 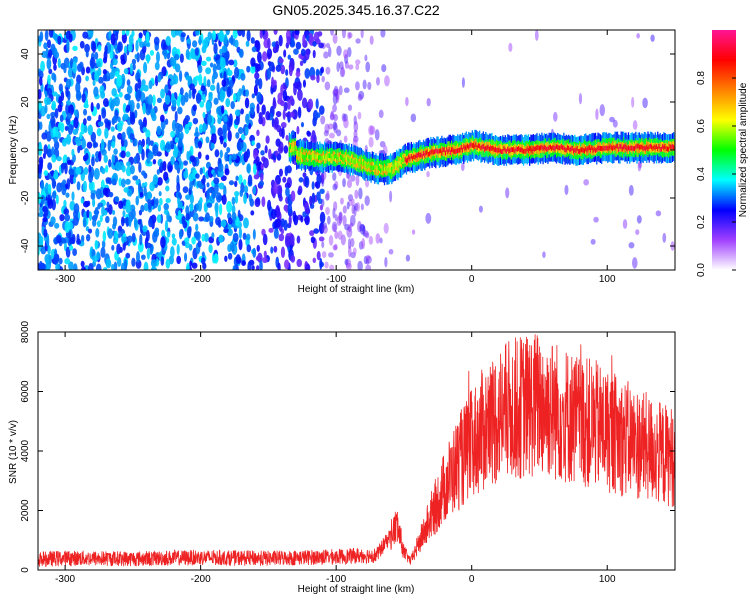 What do you see at coordinates (336, 279) in the screenshot?
I see `x-tick-label: -100` at bounding box center [336, 279].